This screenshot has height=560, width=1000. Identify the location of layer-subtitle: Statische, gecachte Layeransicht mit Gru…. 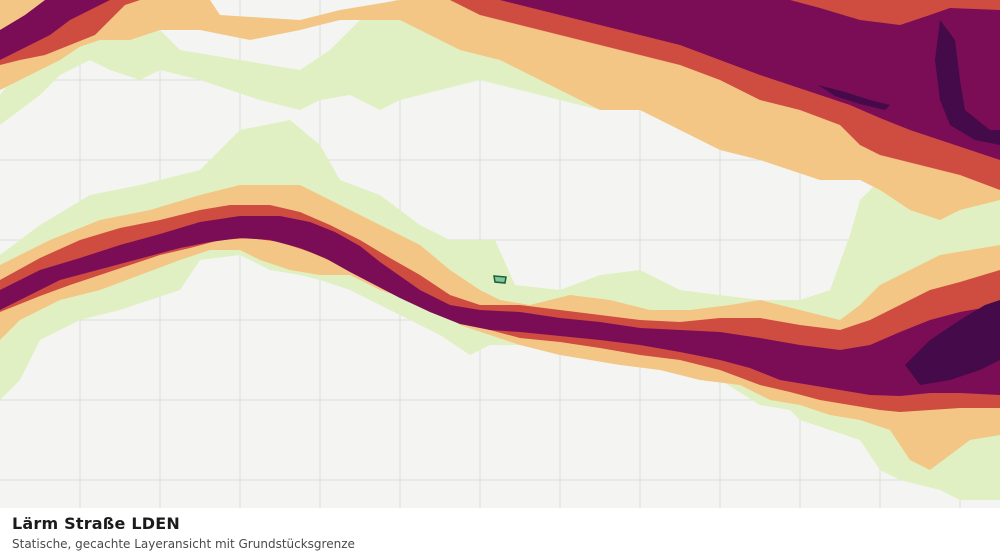
(183, 544).